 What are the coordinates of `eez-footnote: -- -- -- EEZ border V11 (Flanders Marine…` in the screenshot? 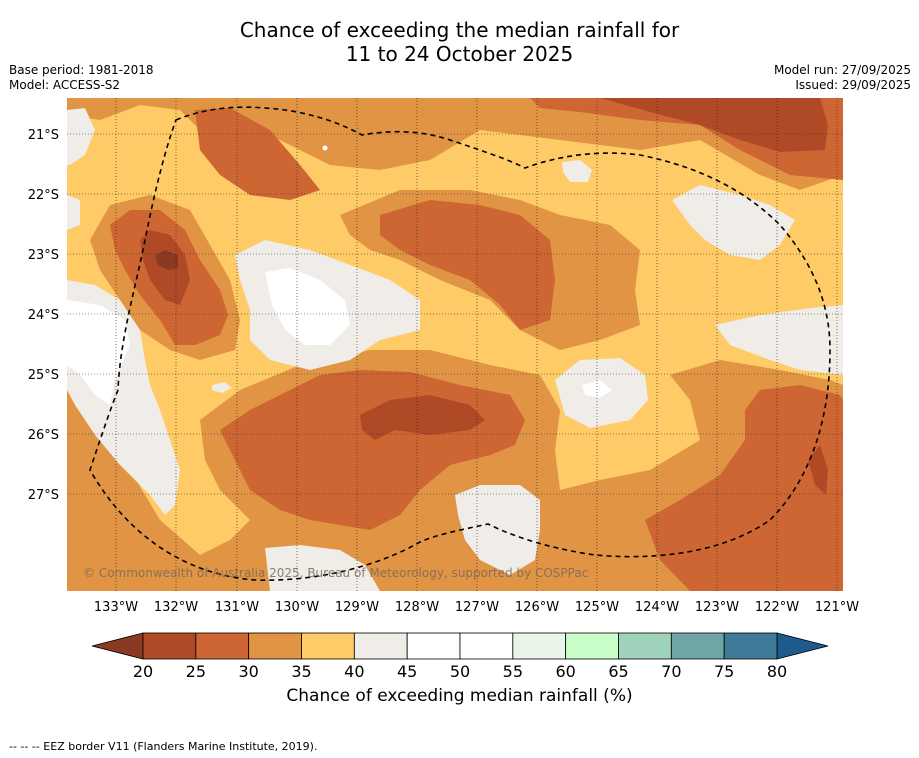 It's located at (163, 746).